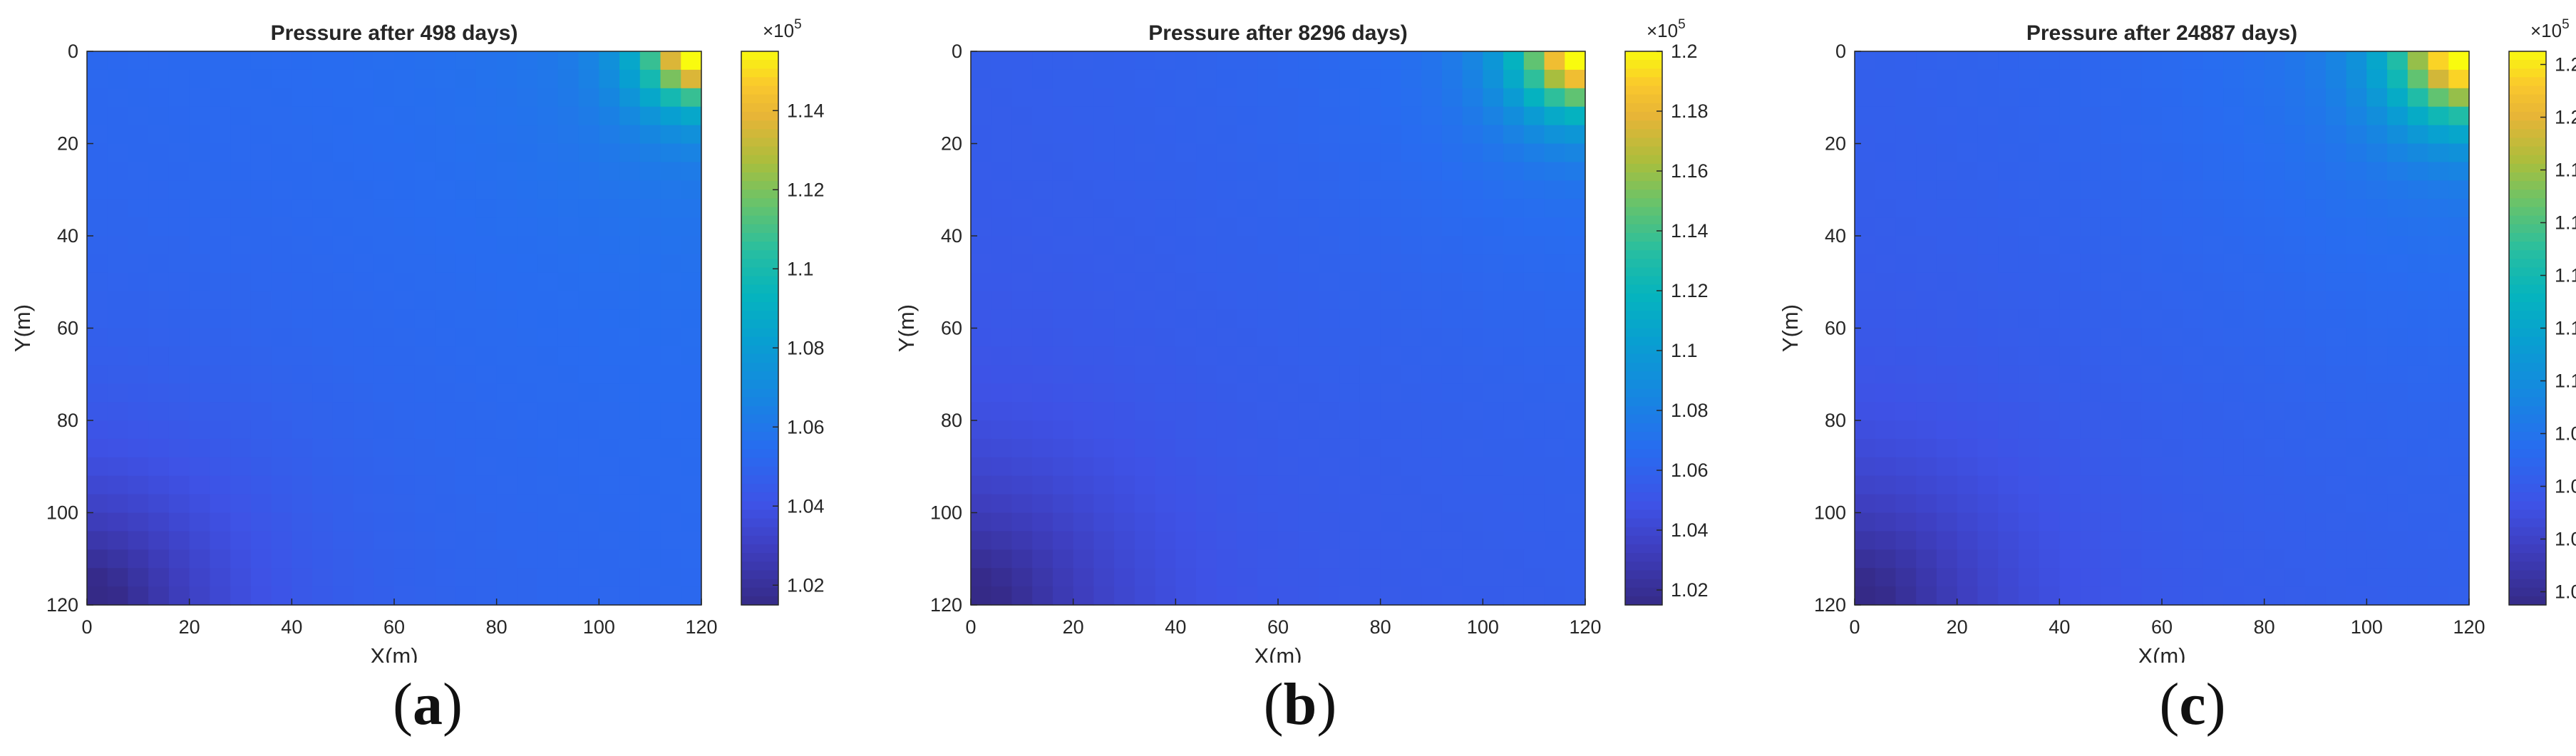 Image resolution: width=2576 pixels, height=756 pixels. What do you see at coordinates (1175, 627) in the screenshot?
I see `x-tick-label: 40` at bounding box center [1175, 627].